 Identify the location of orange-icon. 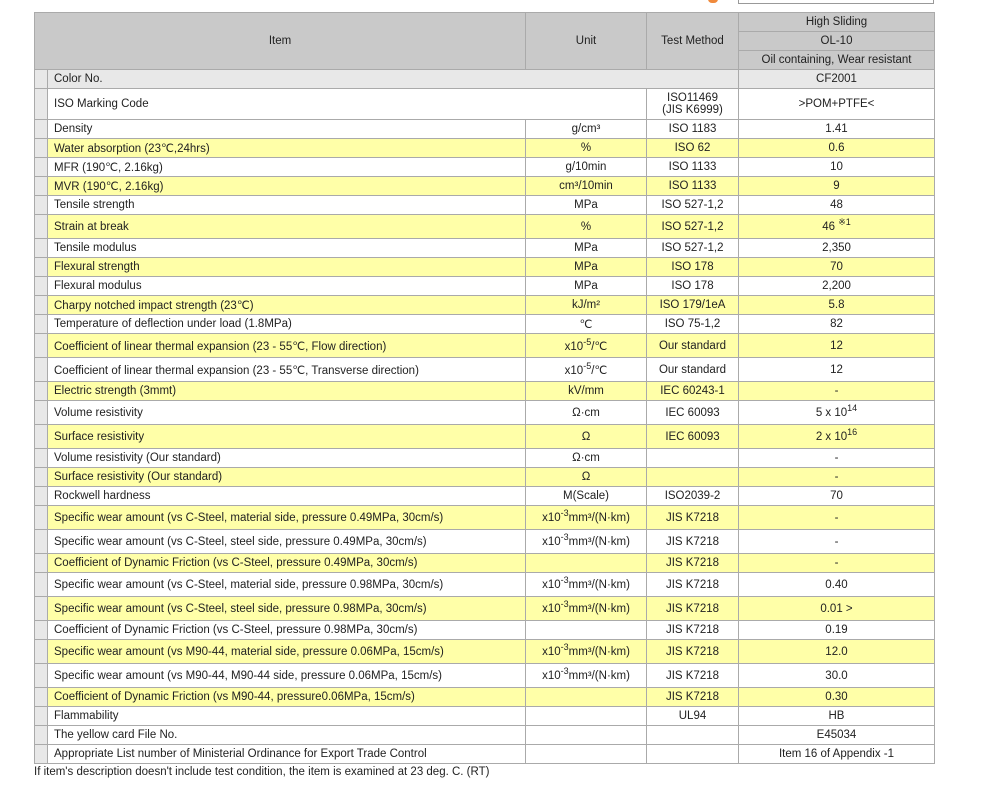
(713, 1).